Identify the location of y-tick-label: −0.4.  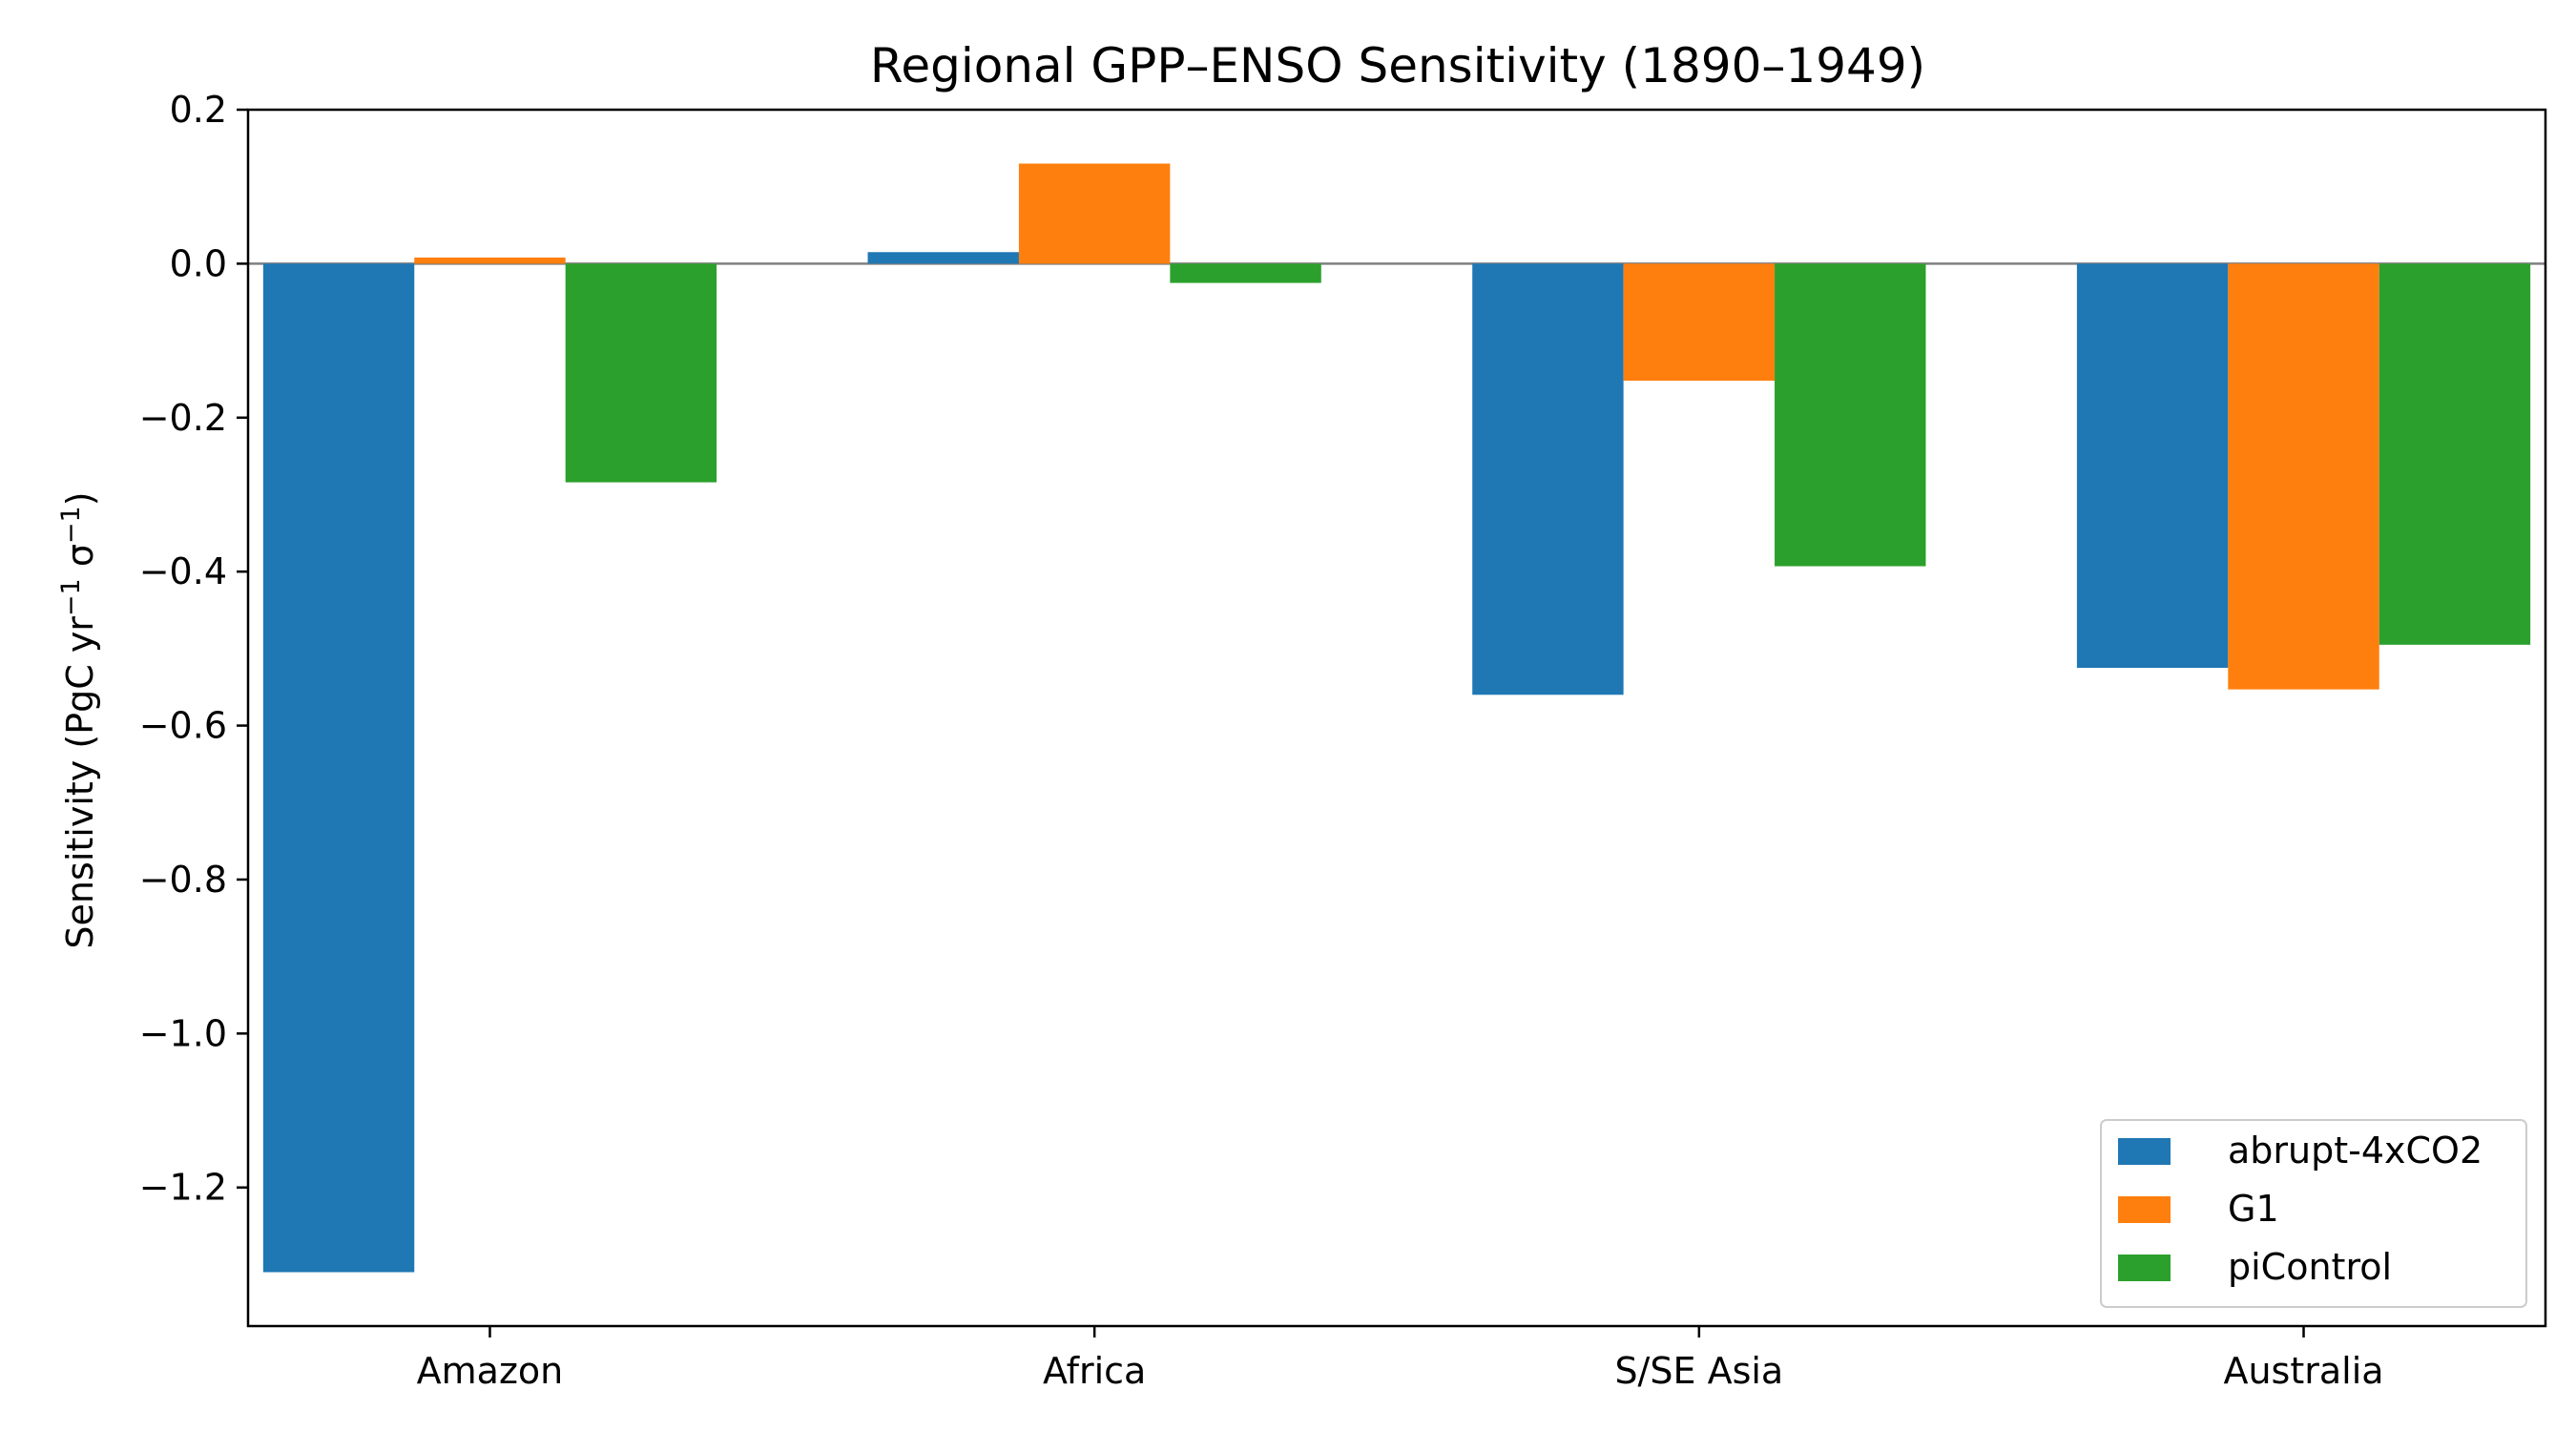
(183, 571).